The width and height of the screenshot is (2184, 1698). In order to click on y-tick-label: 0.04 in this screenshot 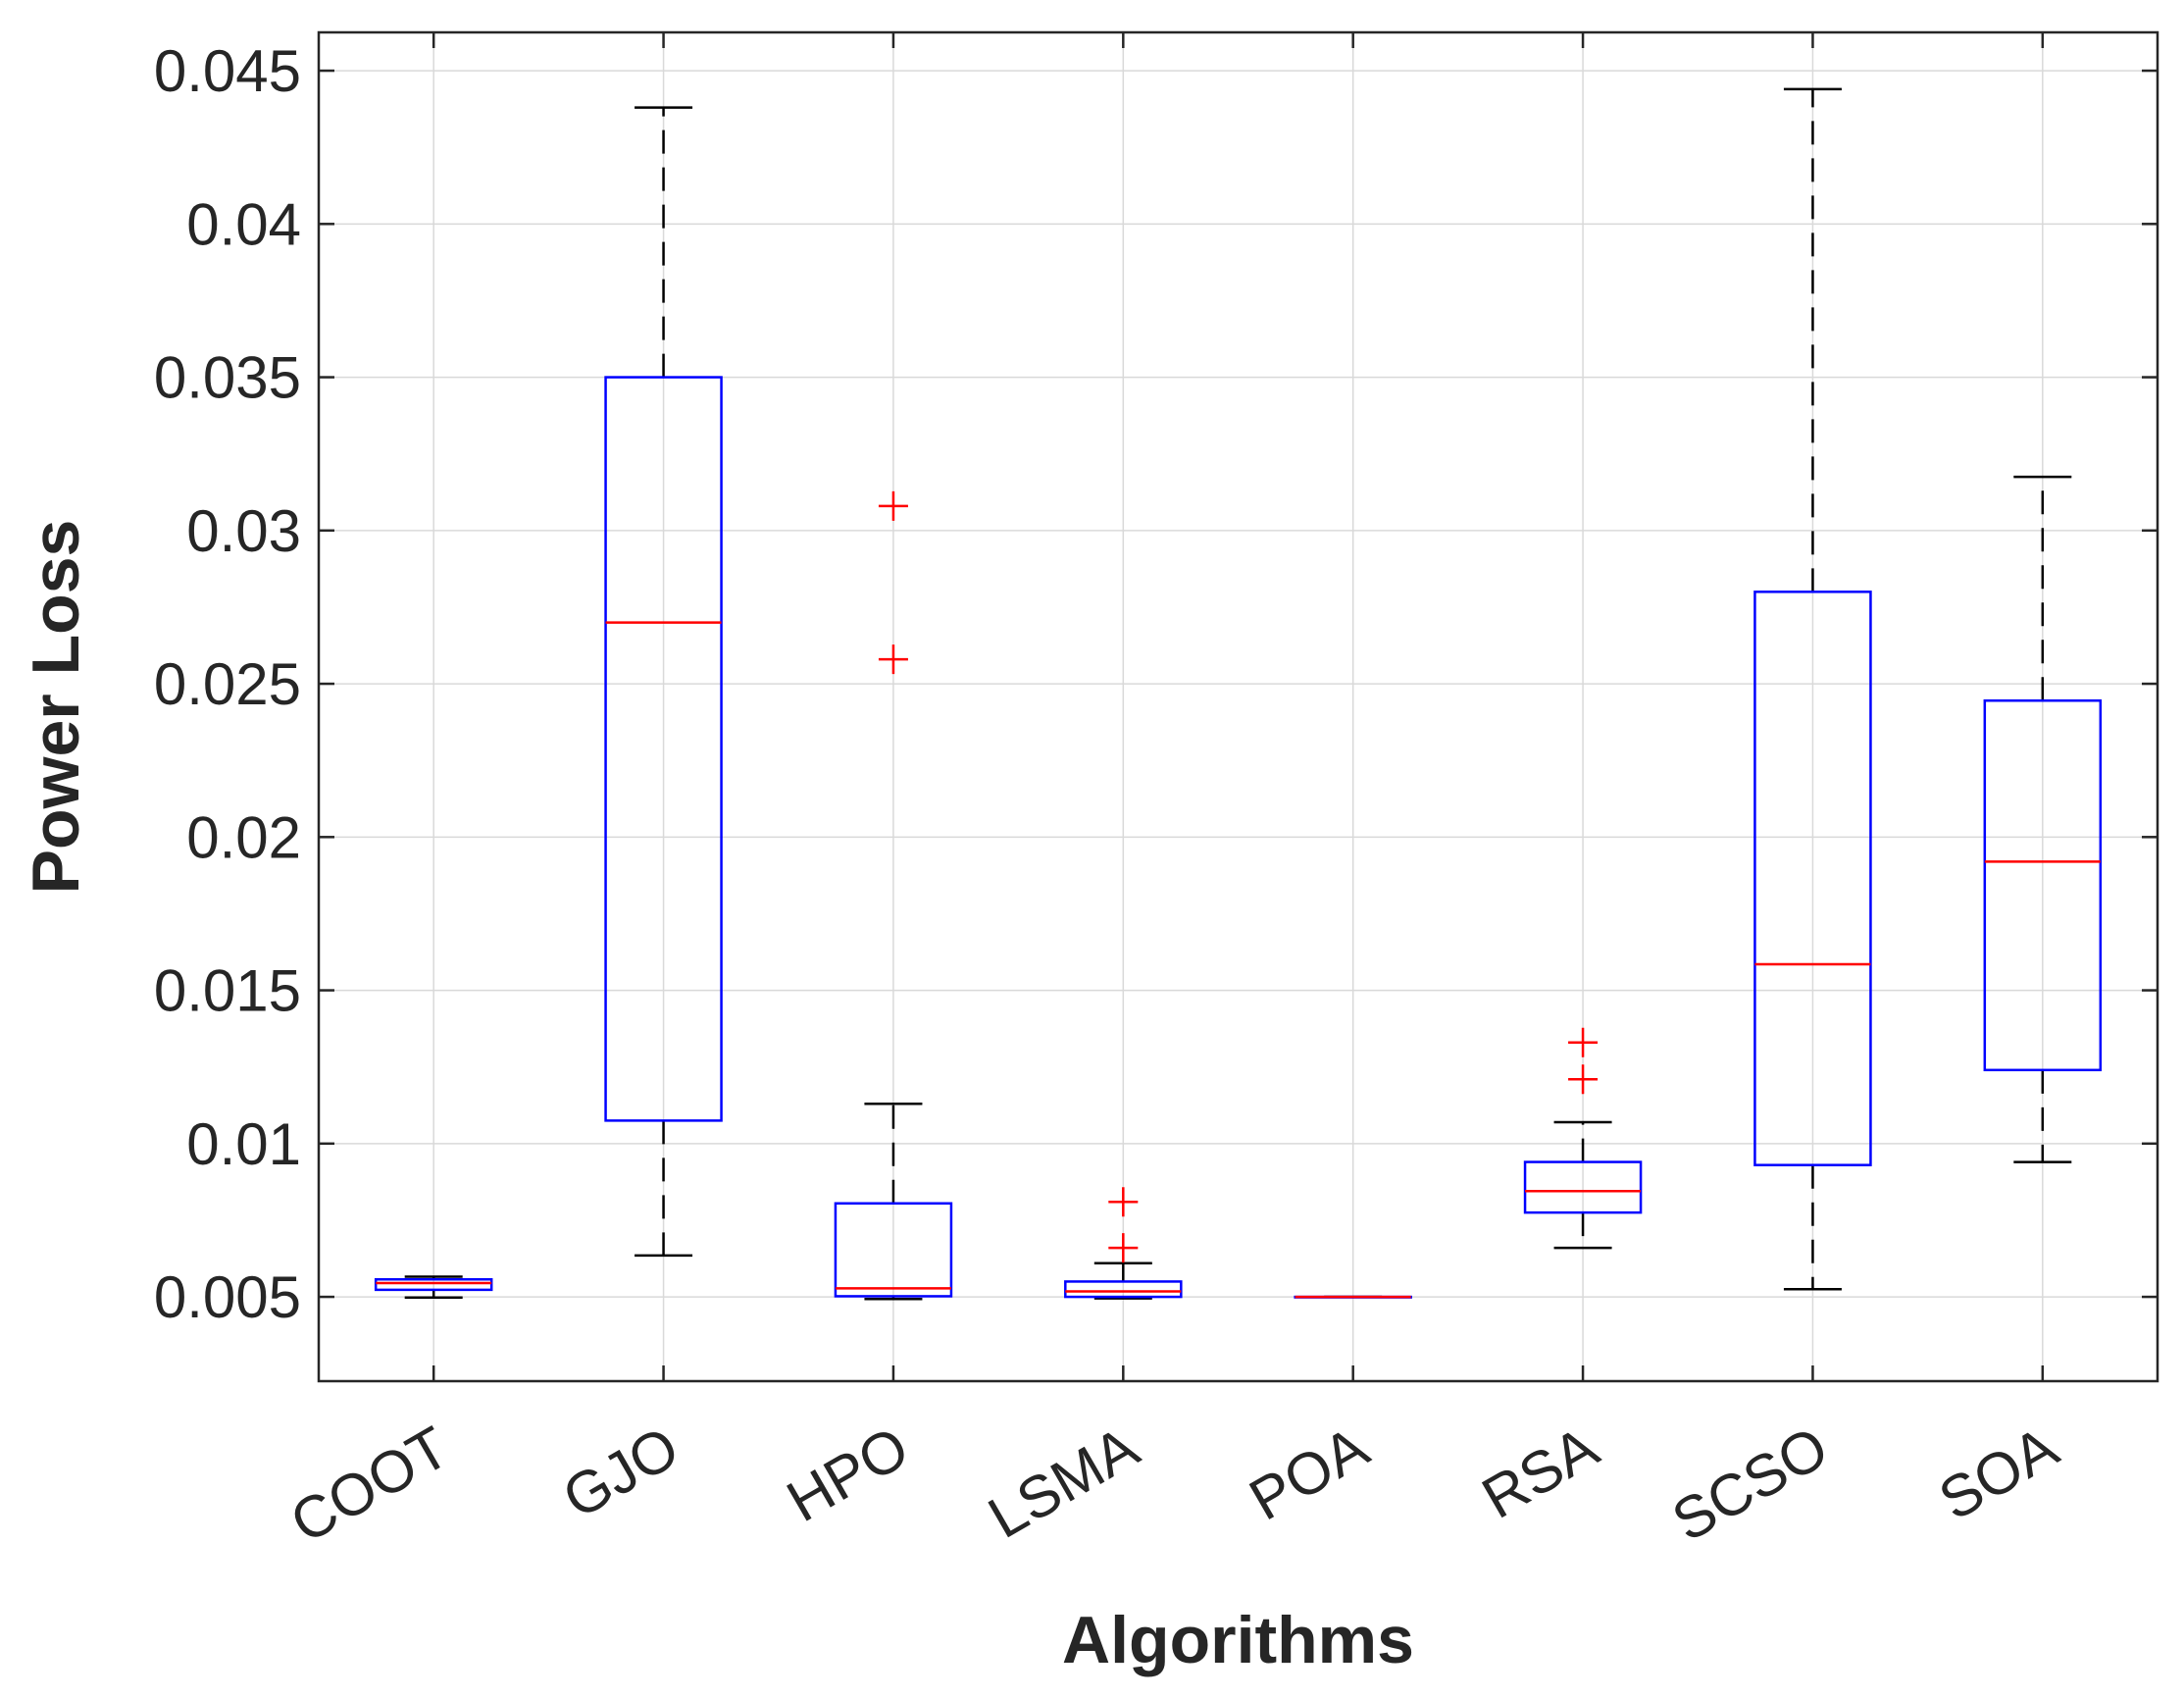, I will do `click(243, 224)`.